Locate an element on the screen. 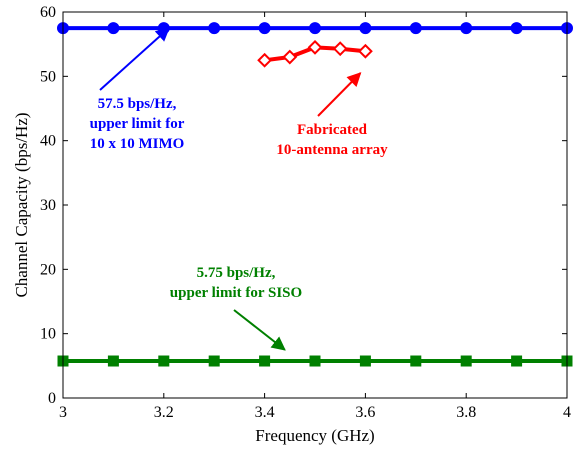 This screenshot has width=581, height=449. annotation-mimo-line: upper limit for is located at coordinates (137, 124).